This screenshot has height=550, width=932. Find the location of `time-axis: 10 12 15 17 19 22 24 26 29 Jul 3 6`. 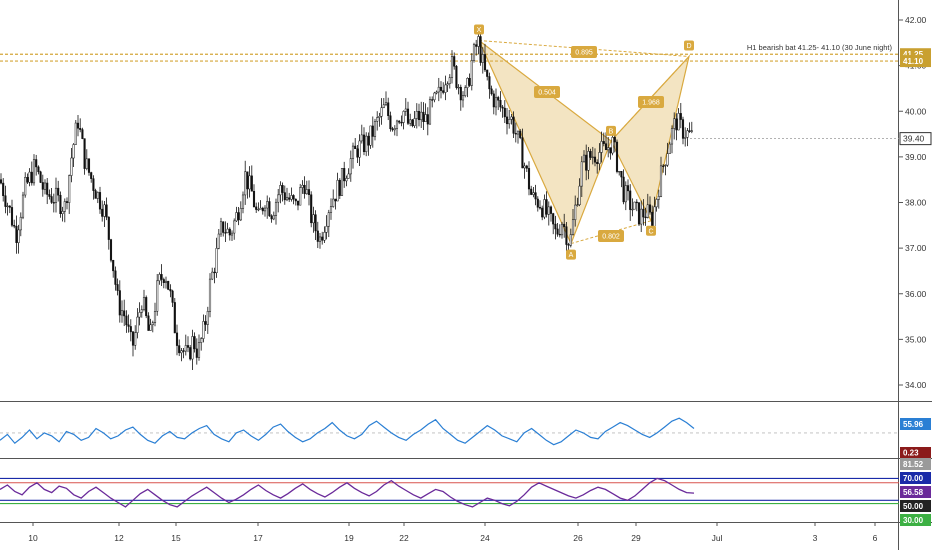

time-axis: 10 12 15 17 19 22 24 26 29 Jul 3 6 is located at coordinates (453, 532).